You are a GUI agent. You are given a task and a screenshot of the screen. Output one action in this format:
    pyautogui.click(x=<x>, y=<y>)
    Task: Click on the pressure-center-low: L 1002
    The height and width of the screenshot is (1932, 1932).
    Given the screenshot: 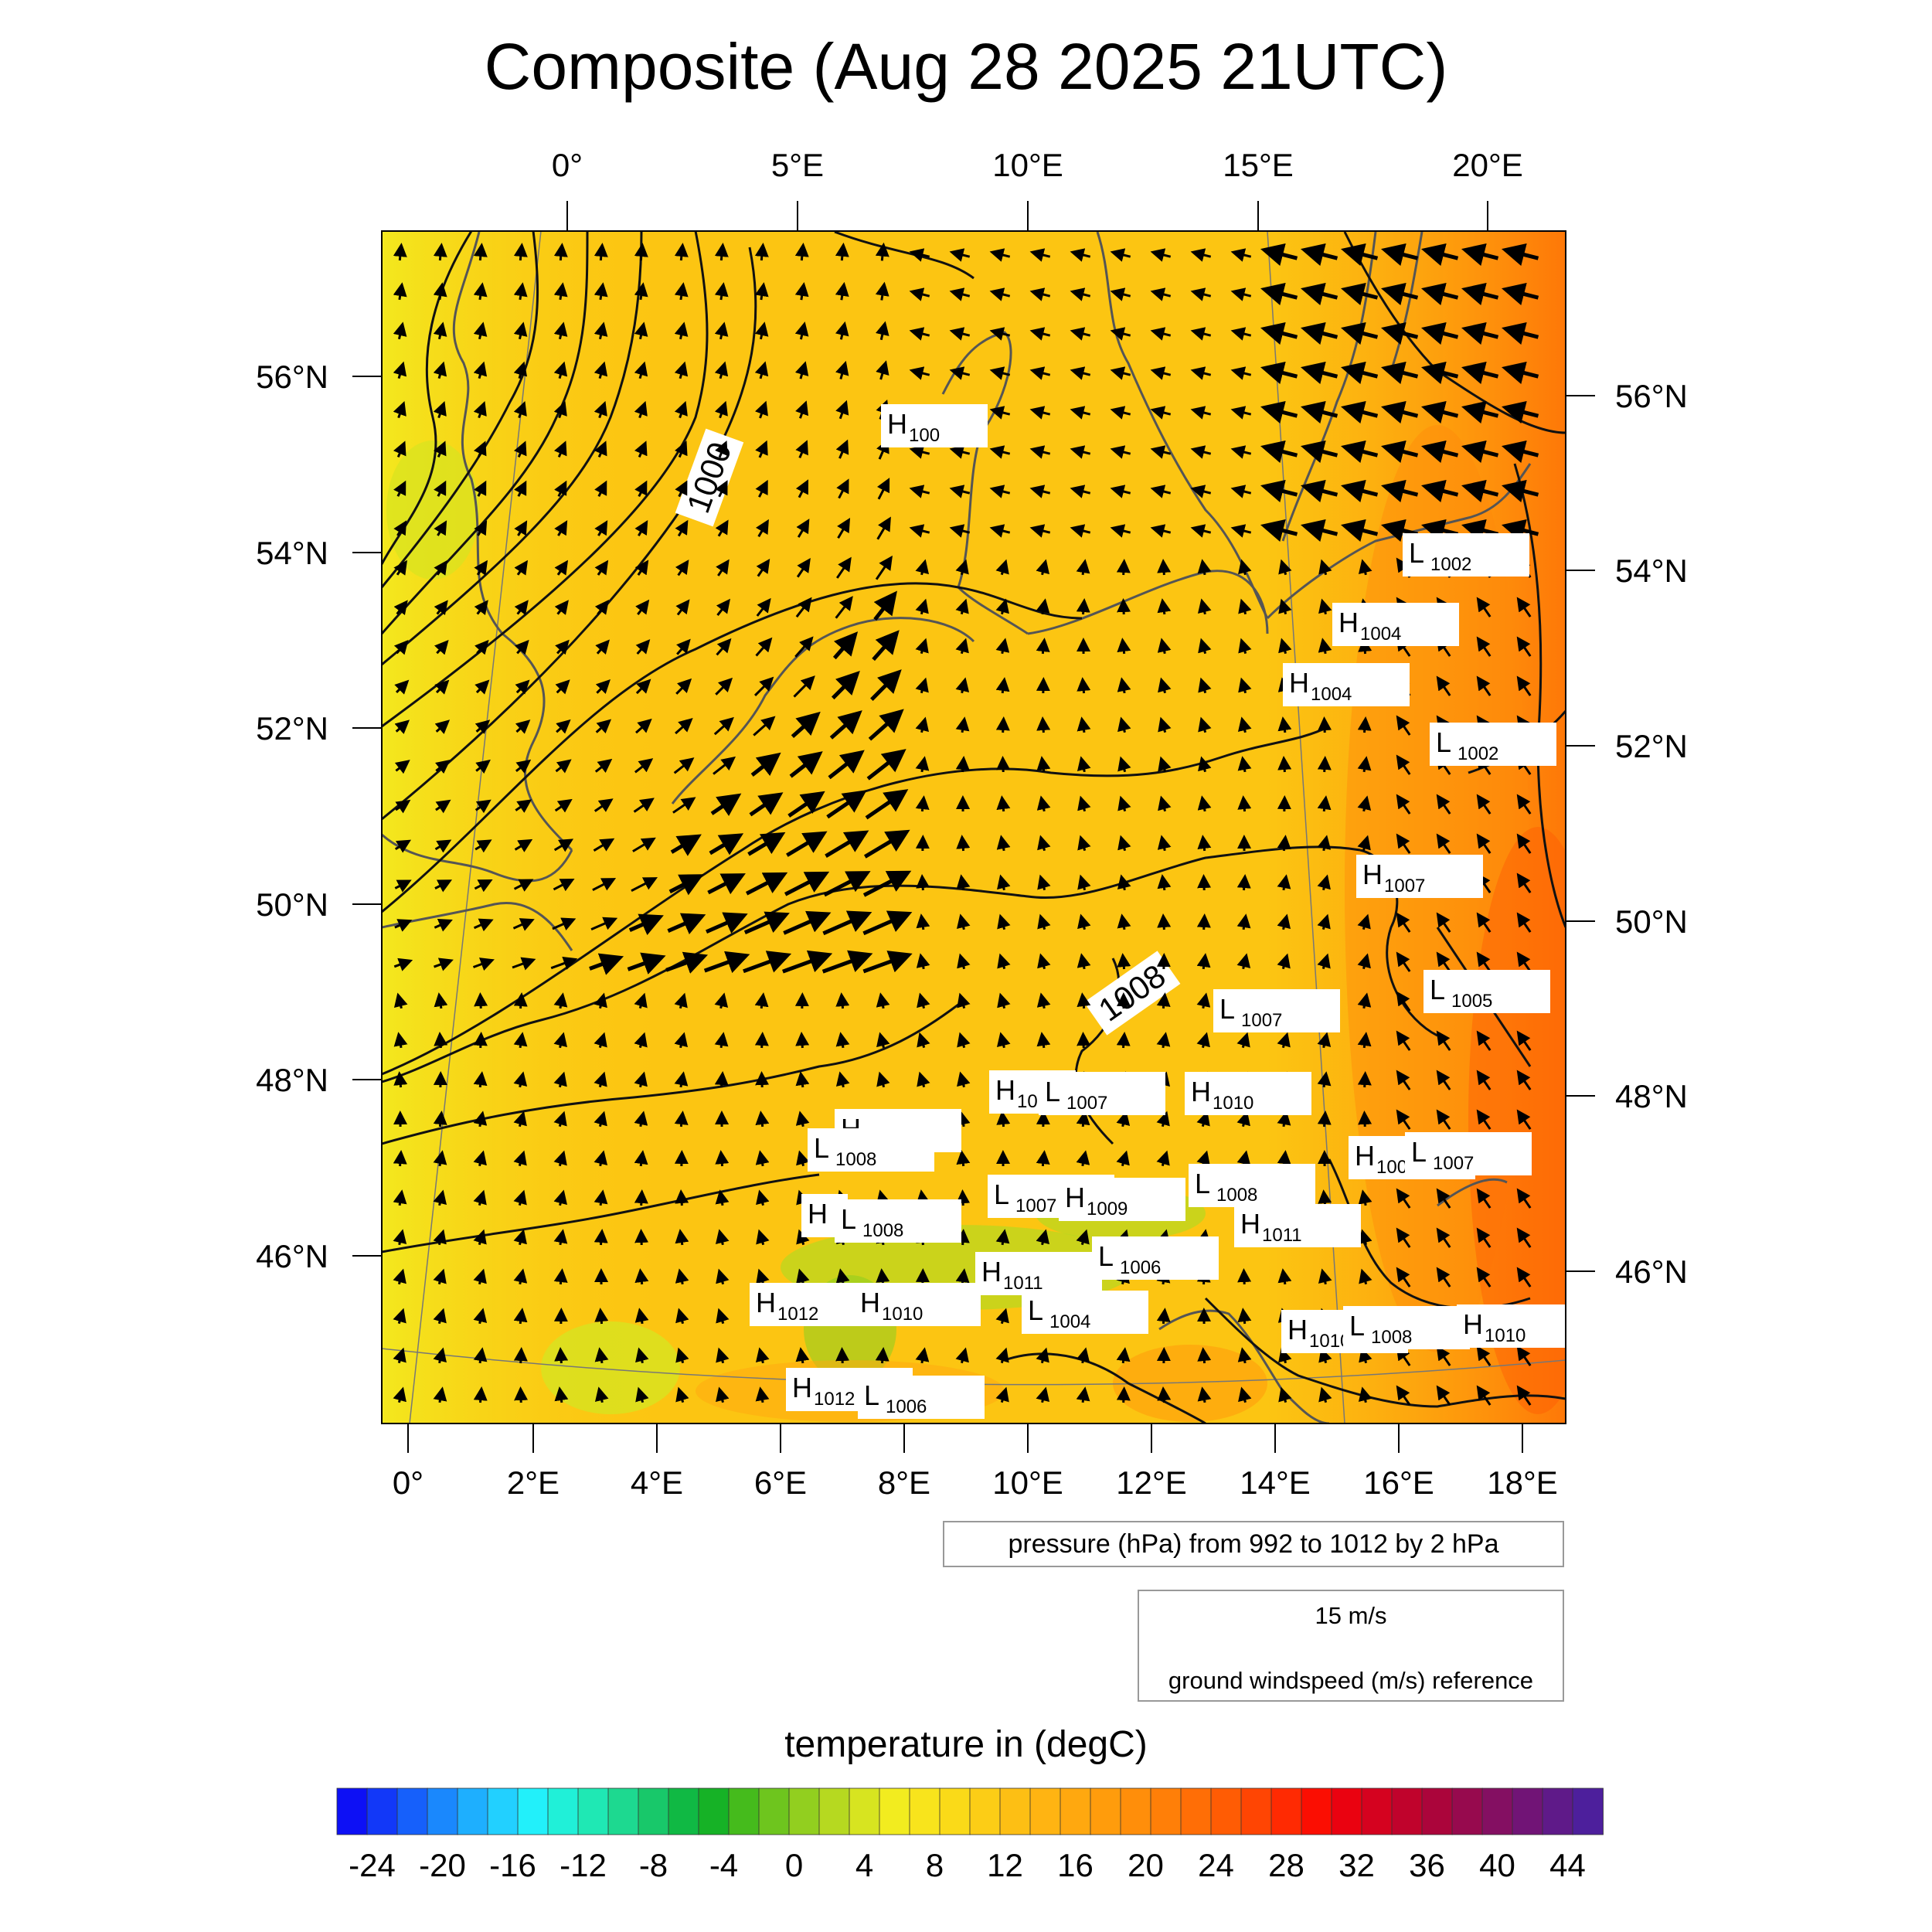 What is the action you would take?
    pyautogui.click(x=1493, y=745)
    